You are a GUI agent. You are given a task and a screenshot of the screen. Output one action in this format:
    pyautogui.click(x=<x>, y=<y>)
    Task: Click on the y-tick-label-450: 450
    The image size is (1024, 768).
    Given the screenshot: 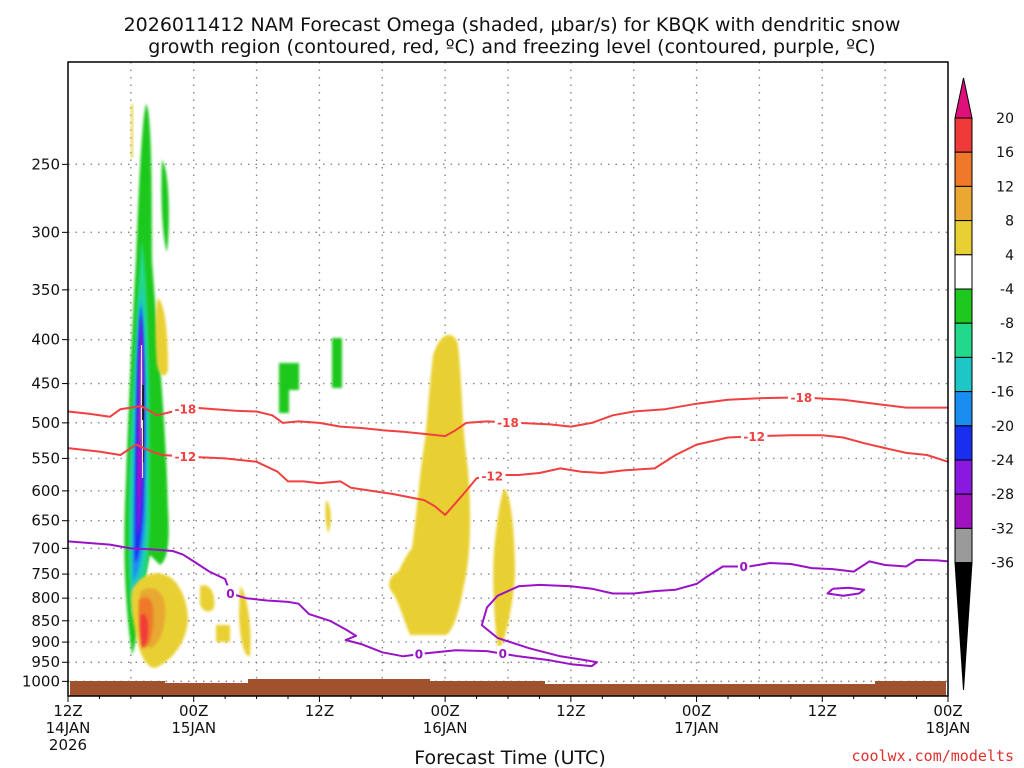 What is the action you would take?
    pyautogui.click(x=45, y=384)
    